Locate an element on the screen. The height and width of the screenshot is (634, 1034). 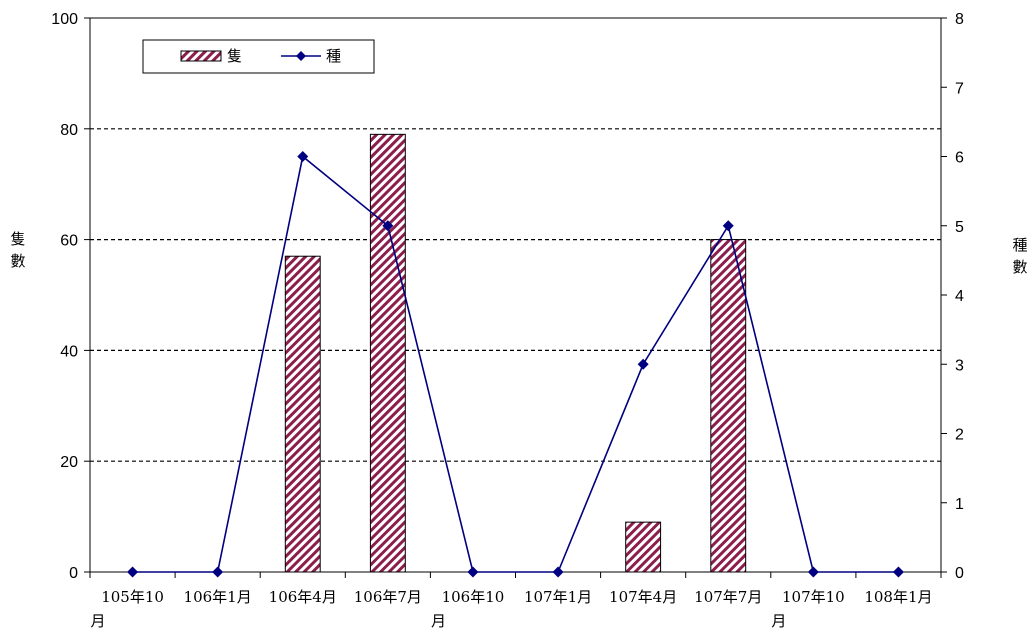
legend-bar-label: 隻 is located at coordinates (234, 56).